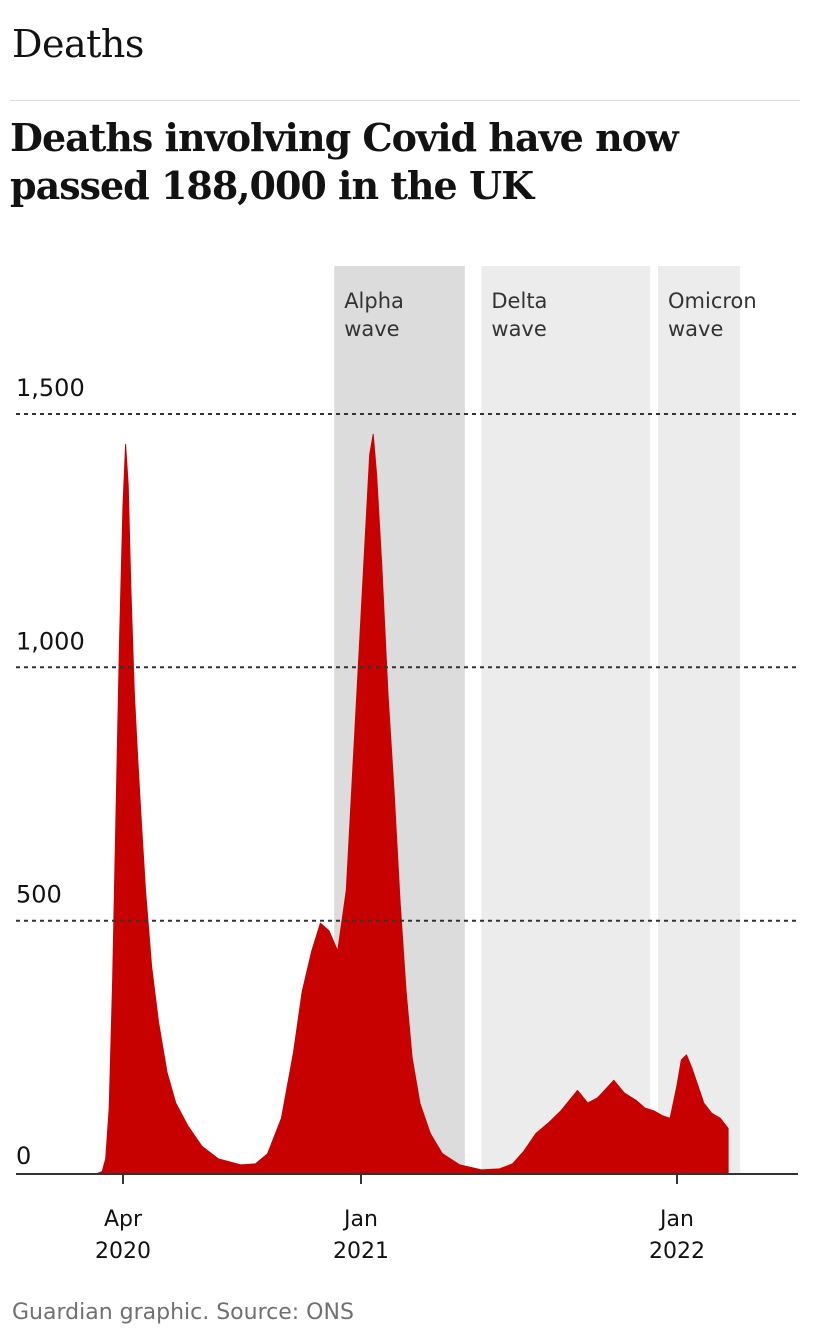 Image resolution: width=828 pixels, height=1338 pixels. What do you see at coordinates (566, 720) in the screenshot?
I see `band-delta` at bounding box center [566, 720].